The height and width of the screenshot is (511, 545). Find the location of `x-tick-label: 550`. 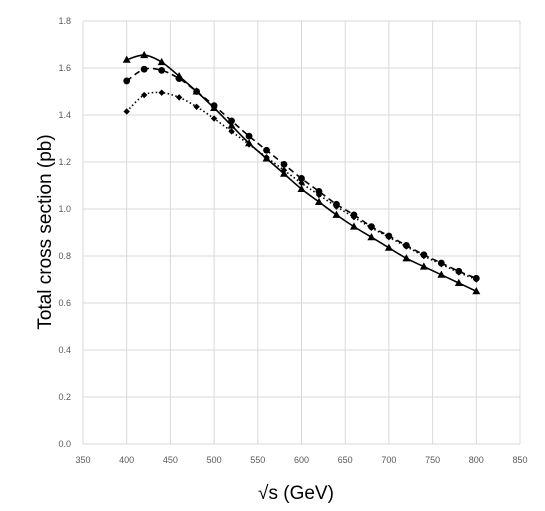

x-tick-label: 550 is located at coordinates (257, 460).